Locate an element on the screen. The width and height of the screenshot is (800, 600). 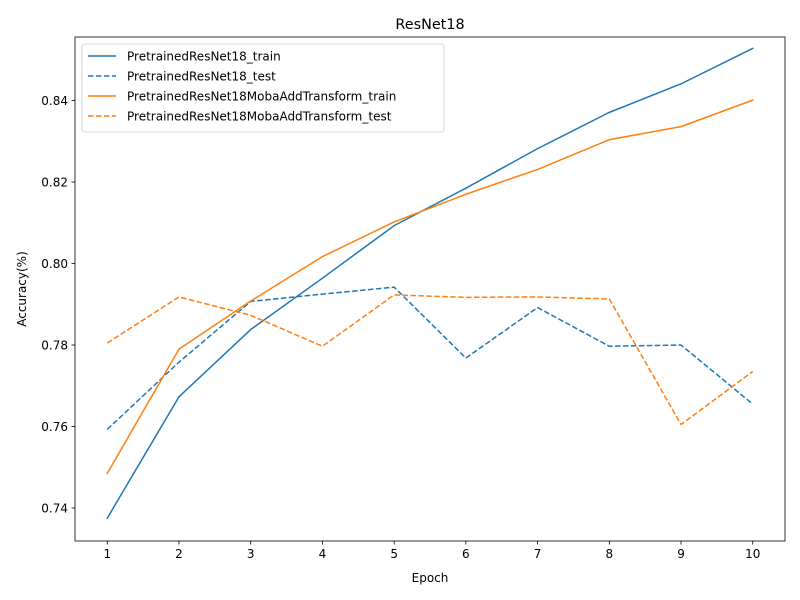
y-axis-label: Accuracy(%) is located at coordinates (22, 289).